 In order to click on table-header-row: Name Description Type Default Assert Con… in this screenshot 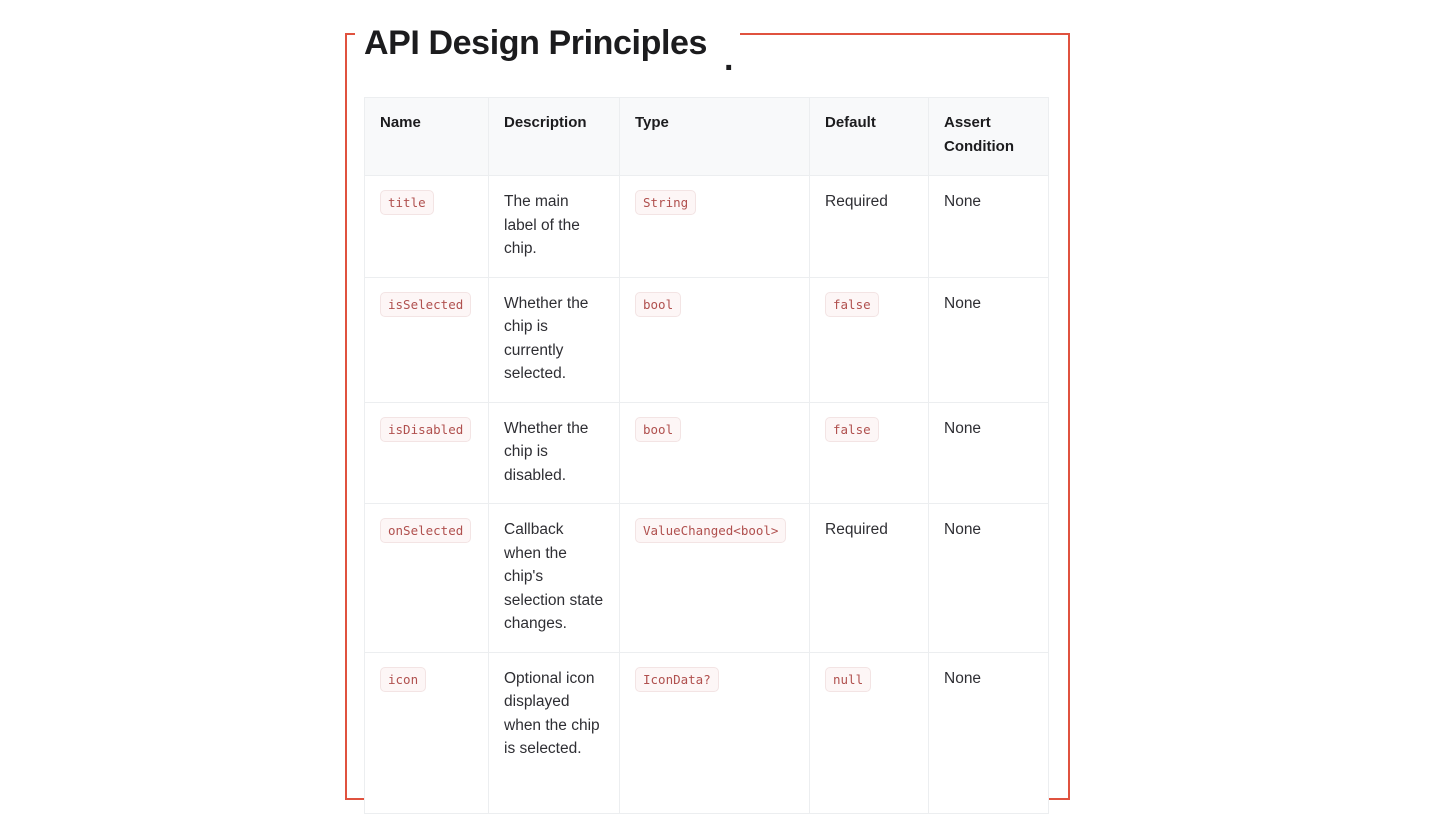, I will do `click(706, 136)`.